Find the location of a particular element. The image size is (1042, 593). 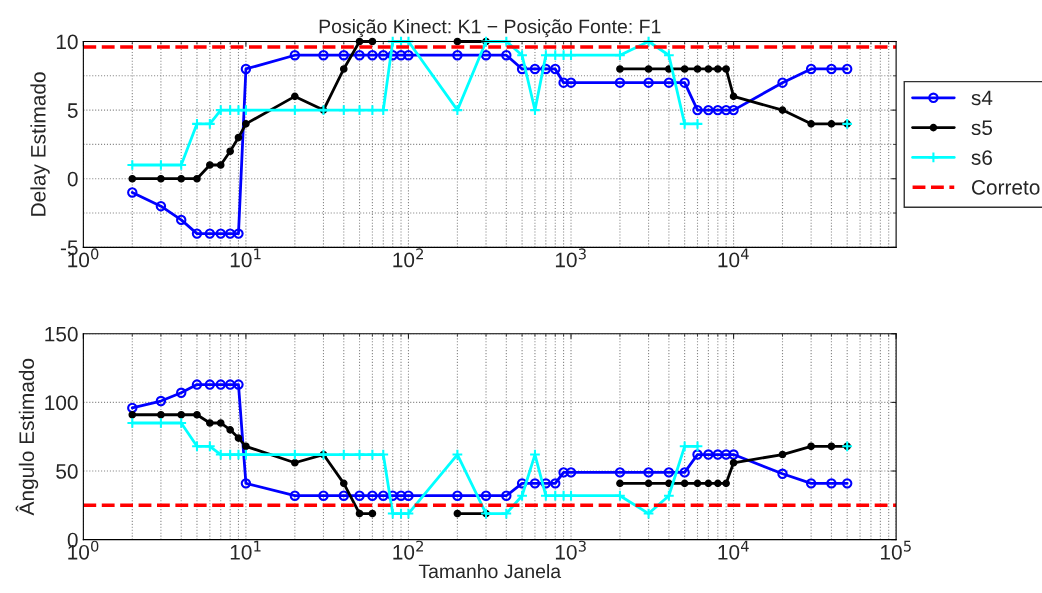

chart-title: Posição Kinect: K1 − Posição Fonte: F1 is located at coordinates (490, 28).